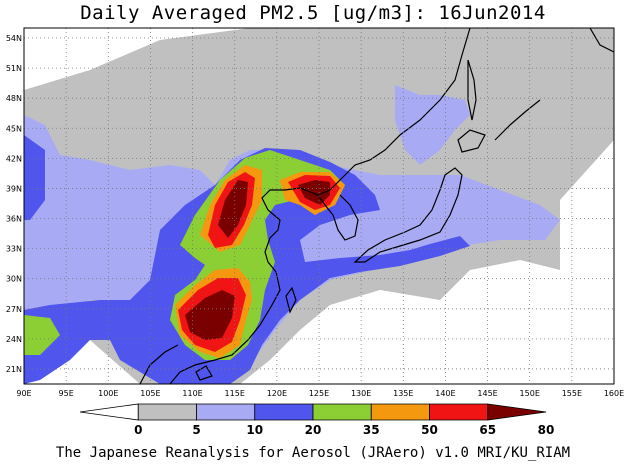 This screenshot has height=466, width=626. What do you see at coordinates (471, 141) in the screenshot?
I see `coastline-hokkaido` at bounding box center [471, 141].